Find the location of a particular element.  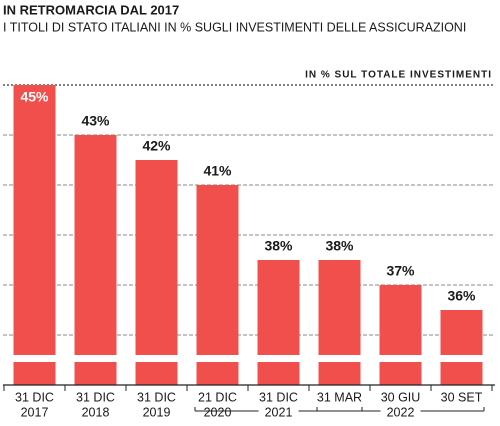

x-year-label: 2021 is located at coordinates (279, 412).